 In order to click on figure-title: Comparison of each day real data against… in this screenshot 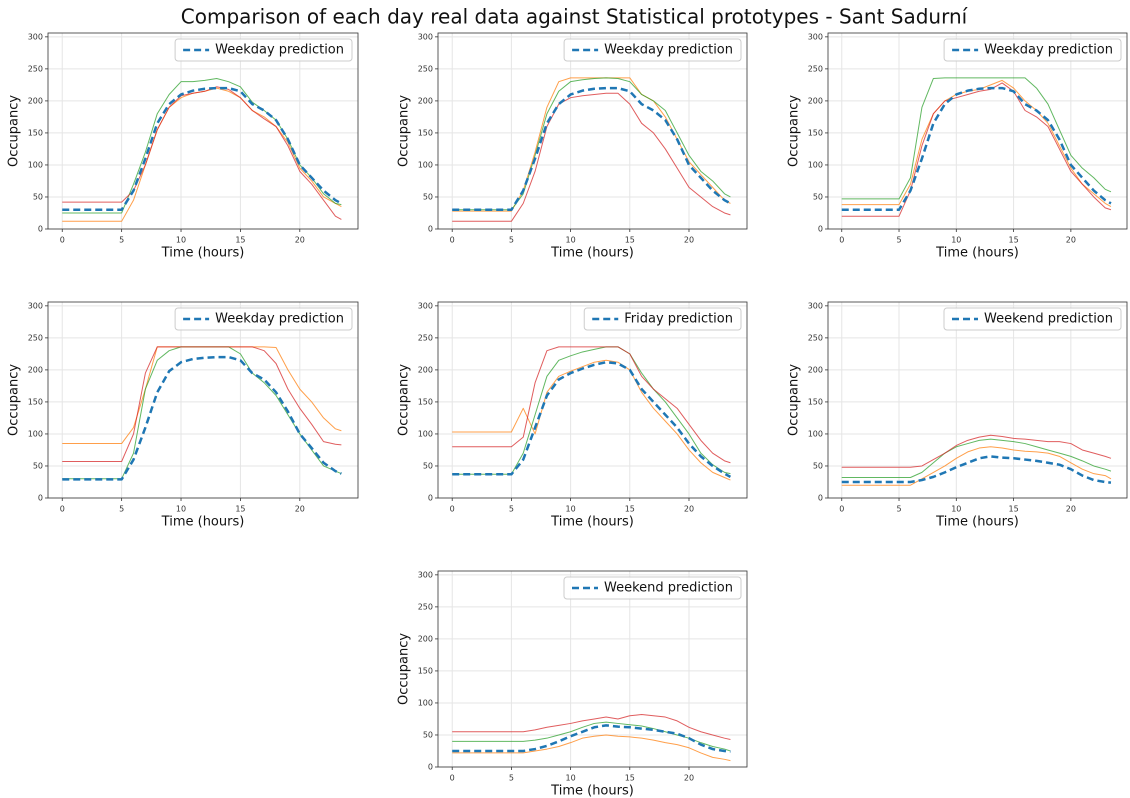, I will do `click(575, 17)`.